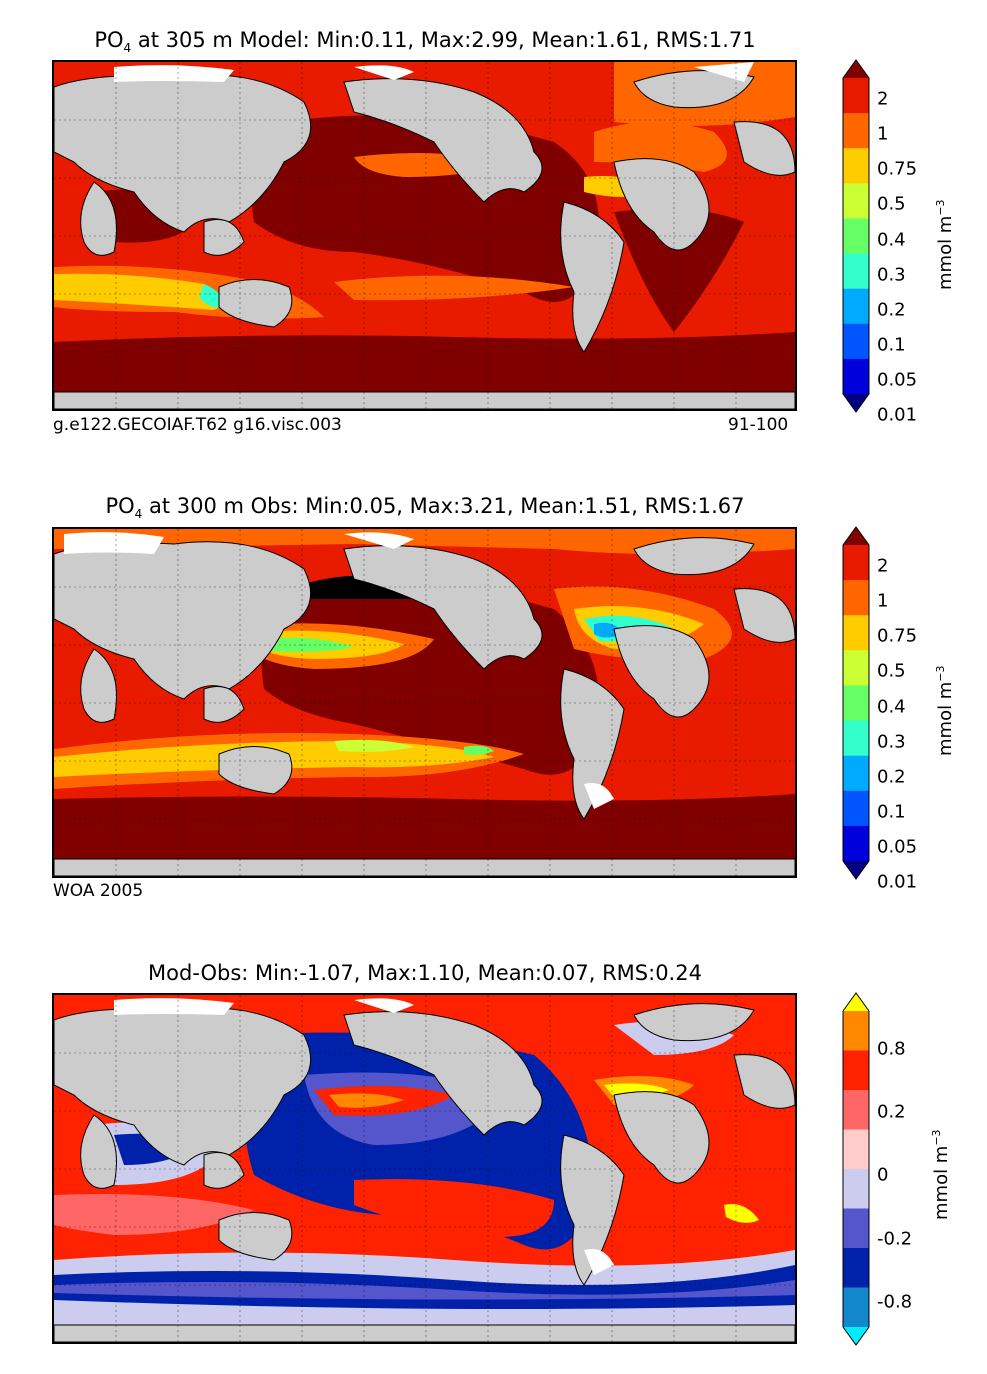 Image resolution: width=987 pixels, height=1374 pixels. Describe the element at coordinates (758, 425) in the screenshot. I see `years-label: 91-100` at that location.